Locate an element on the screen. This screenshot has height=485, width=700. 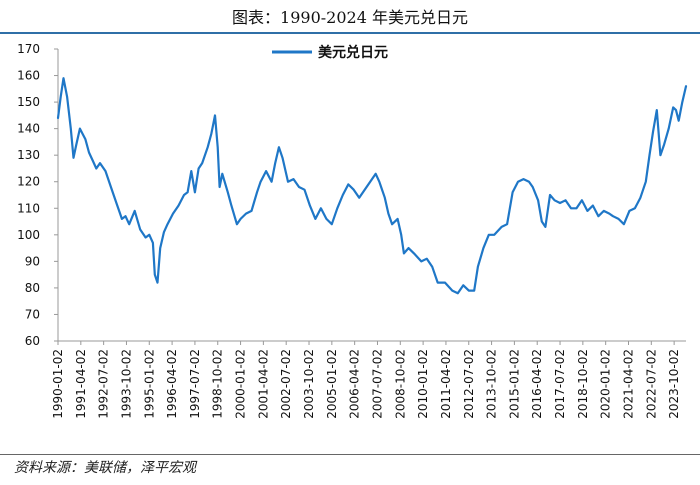
x-tick-label: 1992-07-02 is located at coordinates (104, 384).